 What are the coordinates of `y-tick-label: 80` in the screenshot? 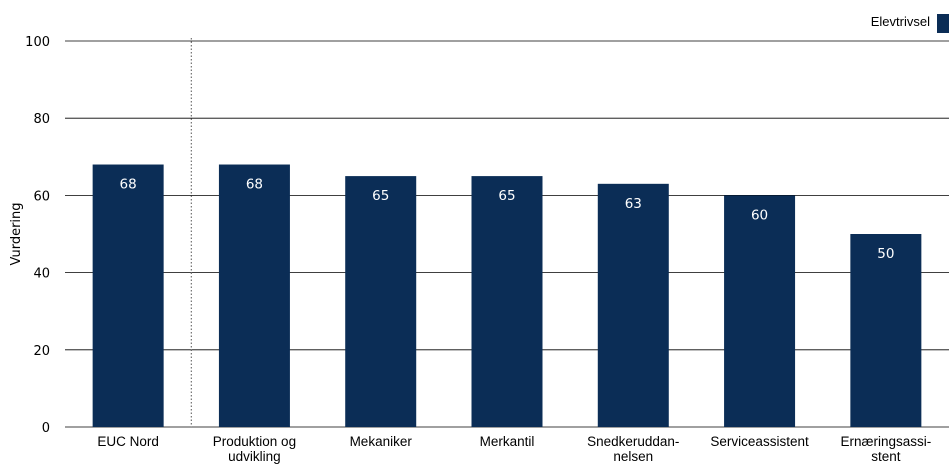 It's located at (41, 119).